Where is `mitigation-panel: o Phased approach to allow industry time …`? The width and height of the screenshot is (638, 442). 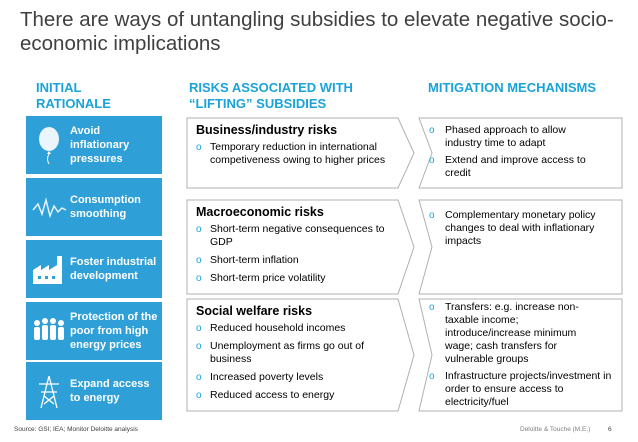
mitigation-panel: o Phased approach to allow industry time … is located at coordinates (520, 152).